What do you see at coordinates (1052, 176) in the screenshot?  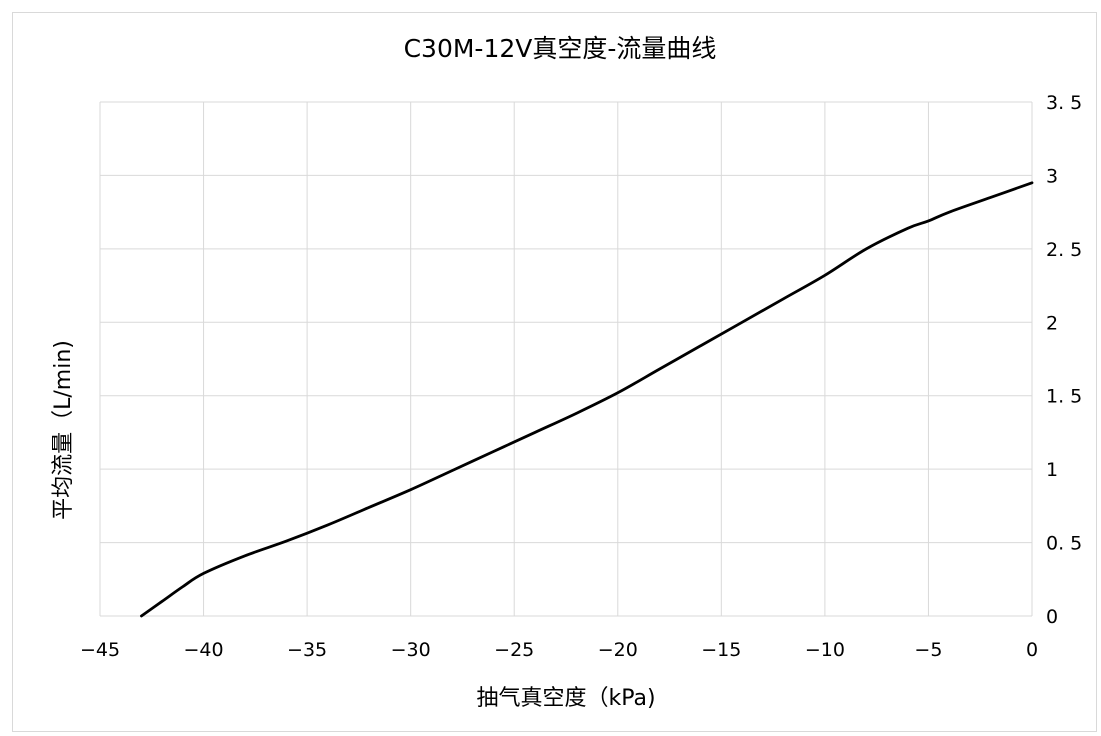 I see `y-tick-label: 3` at bounding box center [1052, 176].